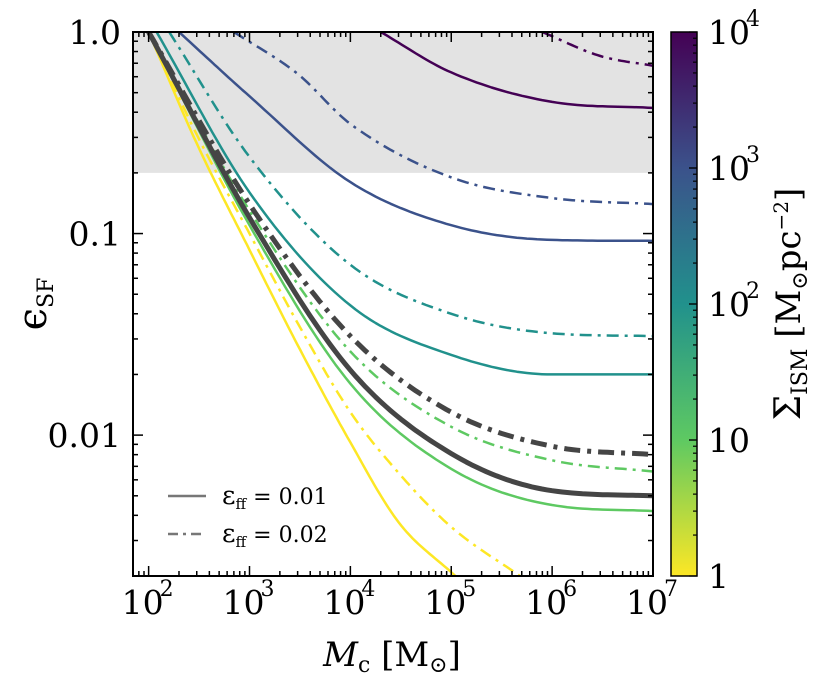 This screenshot has height=692, width=830. Describe the element at coordinates (753, 291) in the screenshot. I see `colorbar-tick-exponent: 2` at that location.